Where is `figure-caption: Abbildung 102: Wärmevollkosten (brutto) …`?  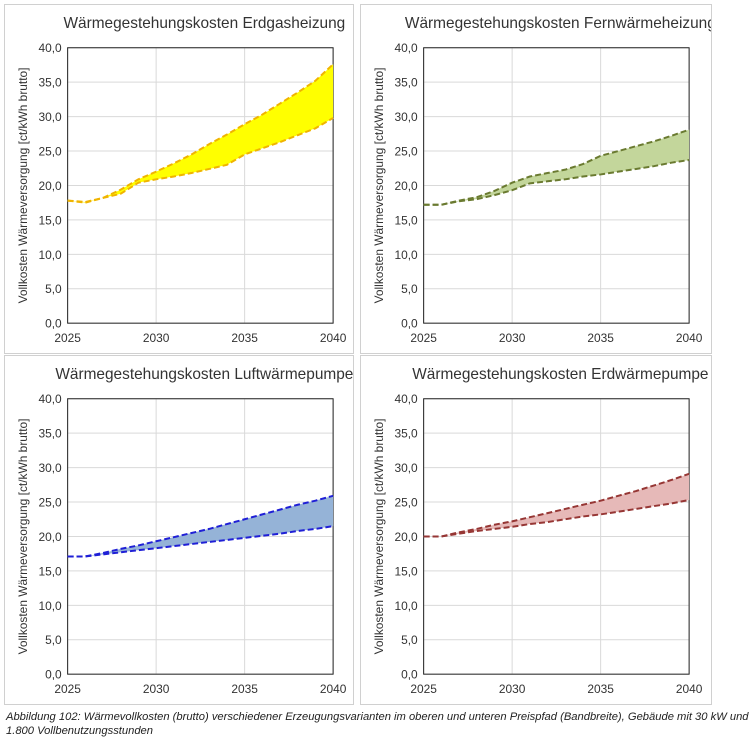 figure-caption: Abbildung 102: Wärmevollkosten (brutto) … is located at coordinates (377, 724).